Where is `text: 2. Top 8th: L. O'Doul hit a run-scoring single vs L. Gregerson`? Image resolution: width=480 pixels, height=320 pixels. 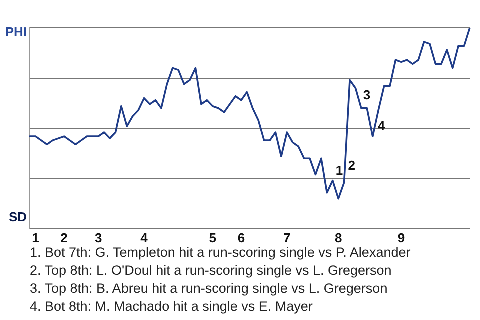
text: 2. Top 8th: L. O'Doul hit a run-scoring single vs L. Gregerson is located at coordinates (211, 271).